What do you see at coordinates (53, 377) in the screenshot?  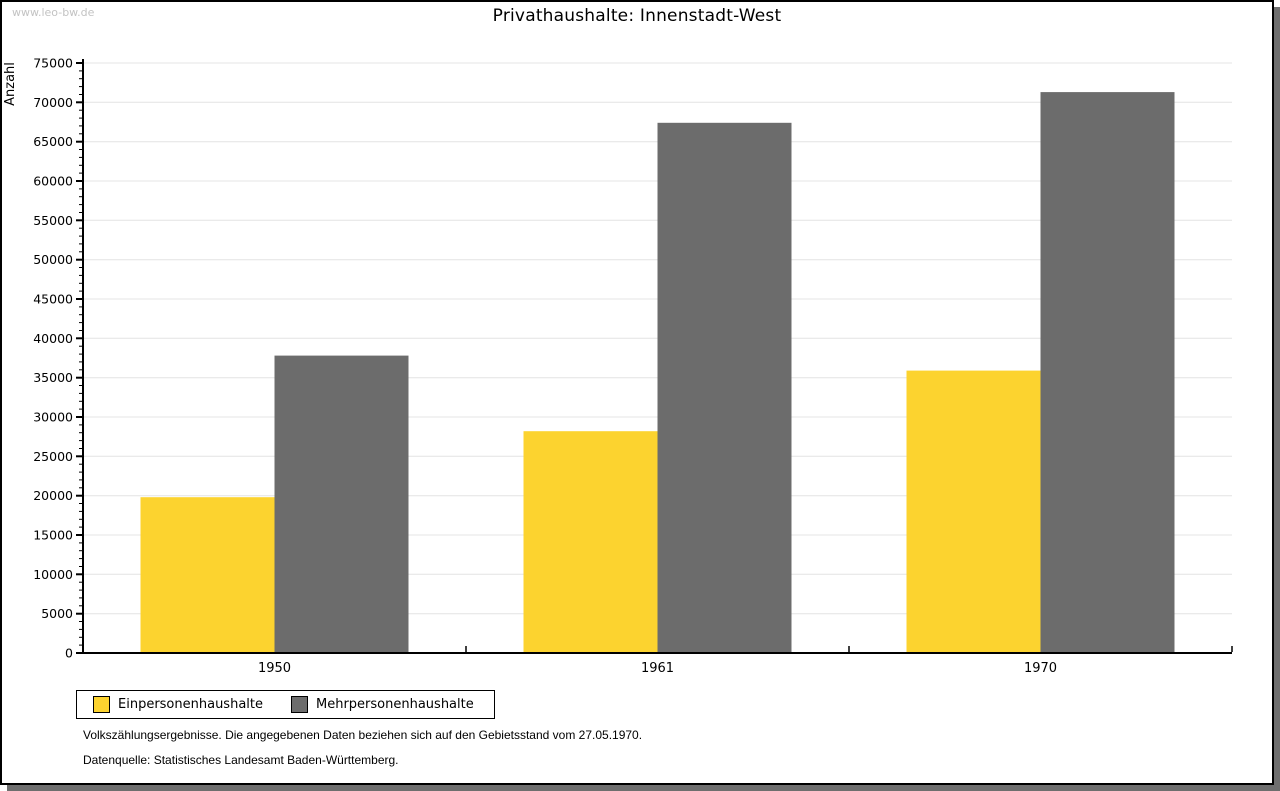 I see `y-tick-label: 35000` at bounding box center [53, 377].